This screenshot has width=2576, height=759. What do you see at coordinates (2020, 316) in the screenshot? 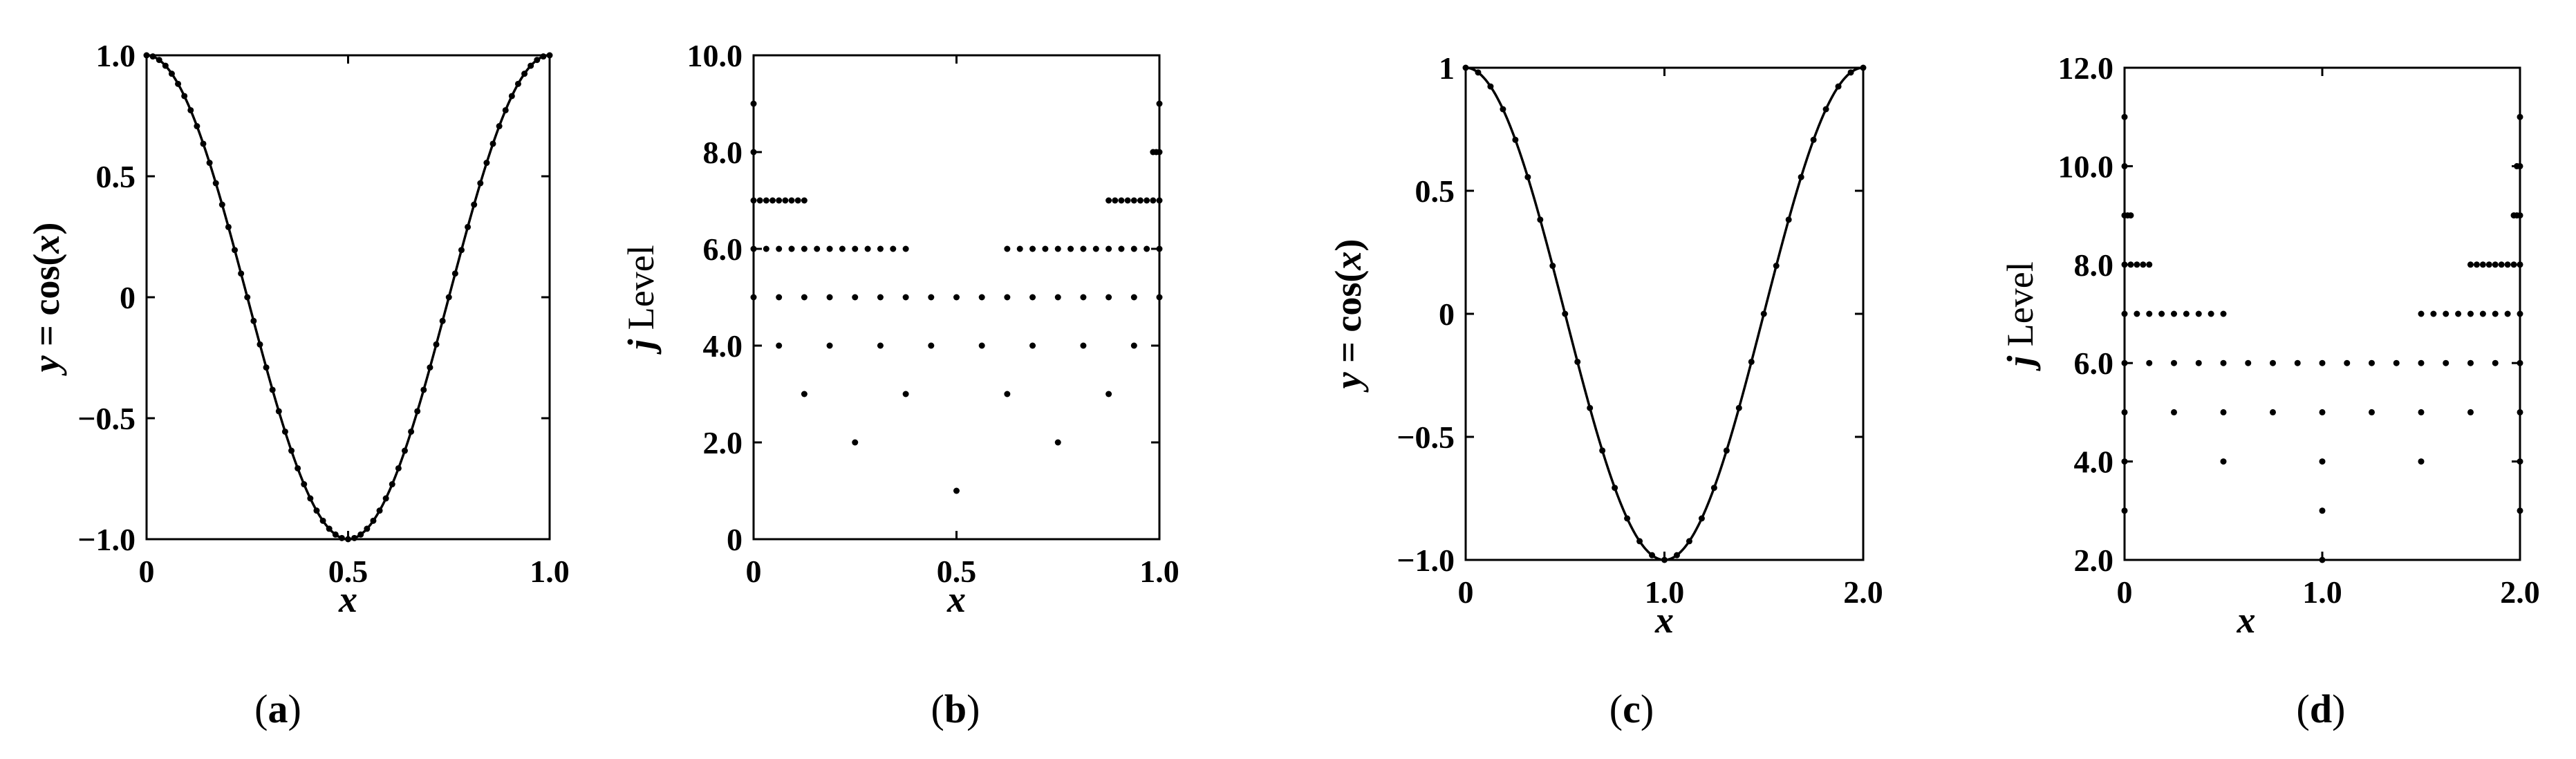
I see `y-axis-title: j Level` at bounding box center [2020, 316].